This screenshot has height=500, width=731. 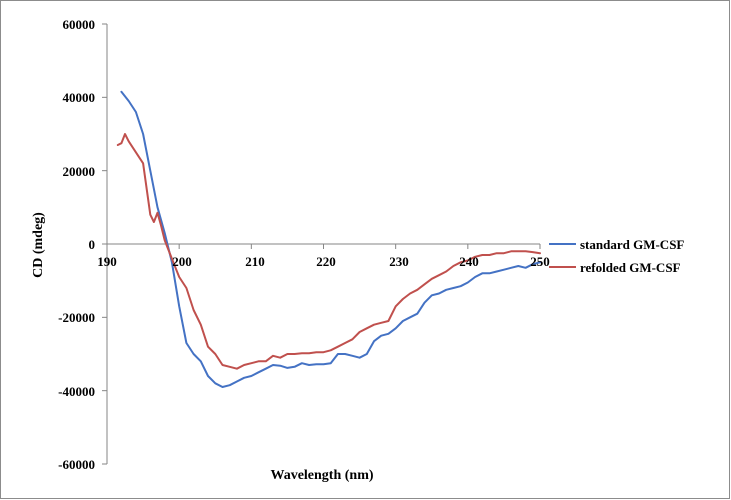 What do you see at coordinates (107, 261) in the screenshot?
I see `x-tick-label-190: 190` at bounding box center [107, 261].